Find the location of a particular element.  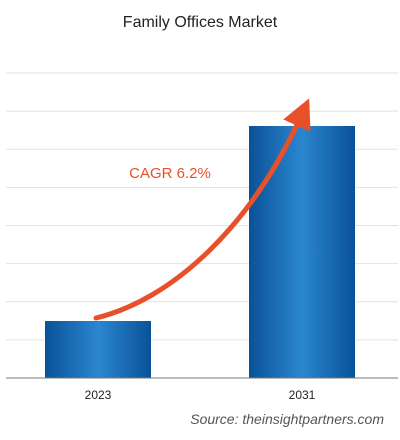

source-credit: Source: theinsightpartners.com is located at coordinates (287, 419).